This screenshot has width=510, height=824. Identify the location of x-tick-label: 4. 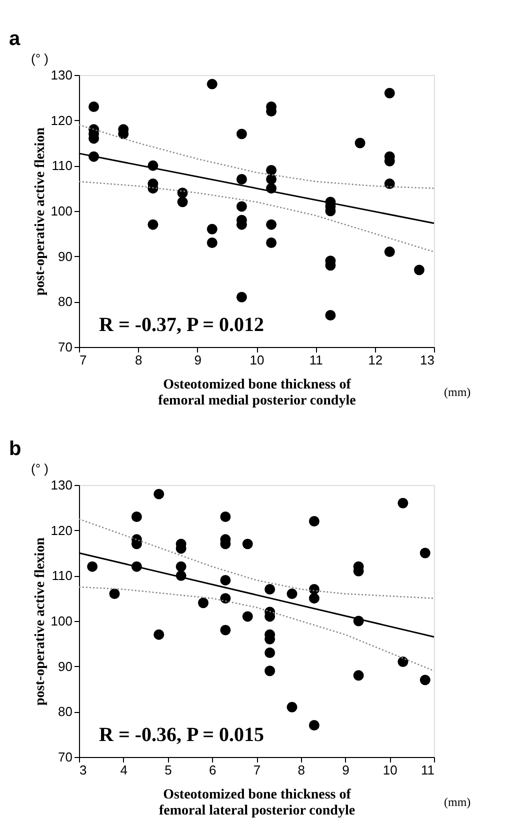
(124, 770).